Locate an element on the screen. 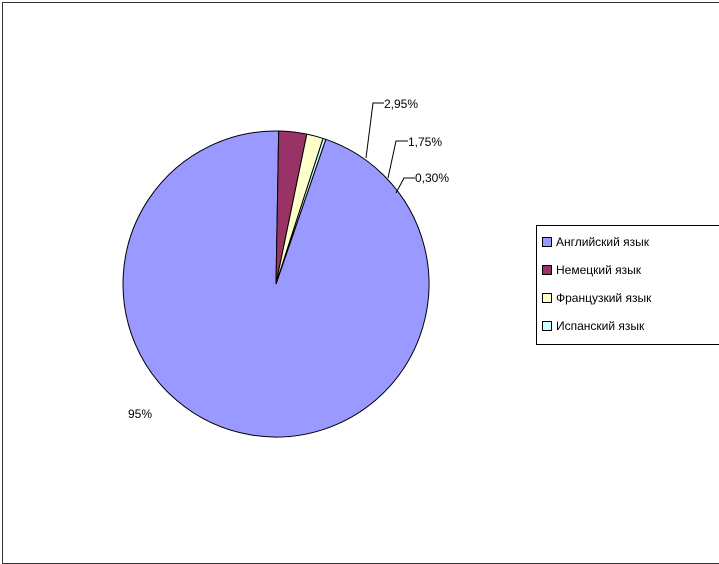 This screenshot has width=719, height=564. legend-item-french: Французкий язык is located at coordinates (596, 298).